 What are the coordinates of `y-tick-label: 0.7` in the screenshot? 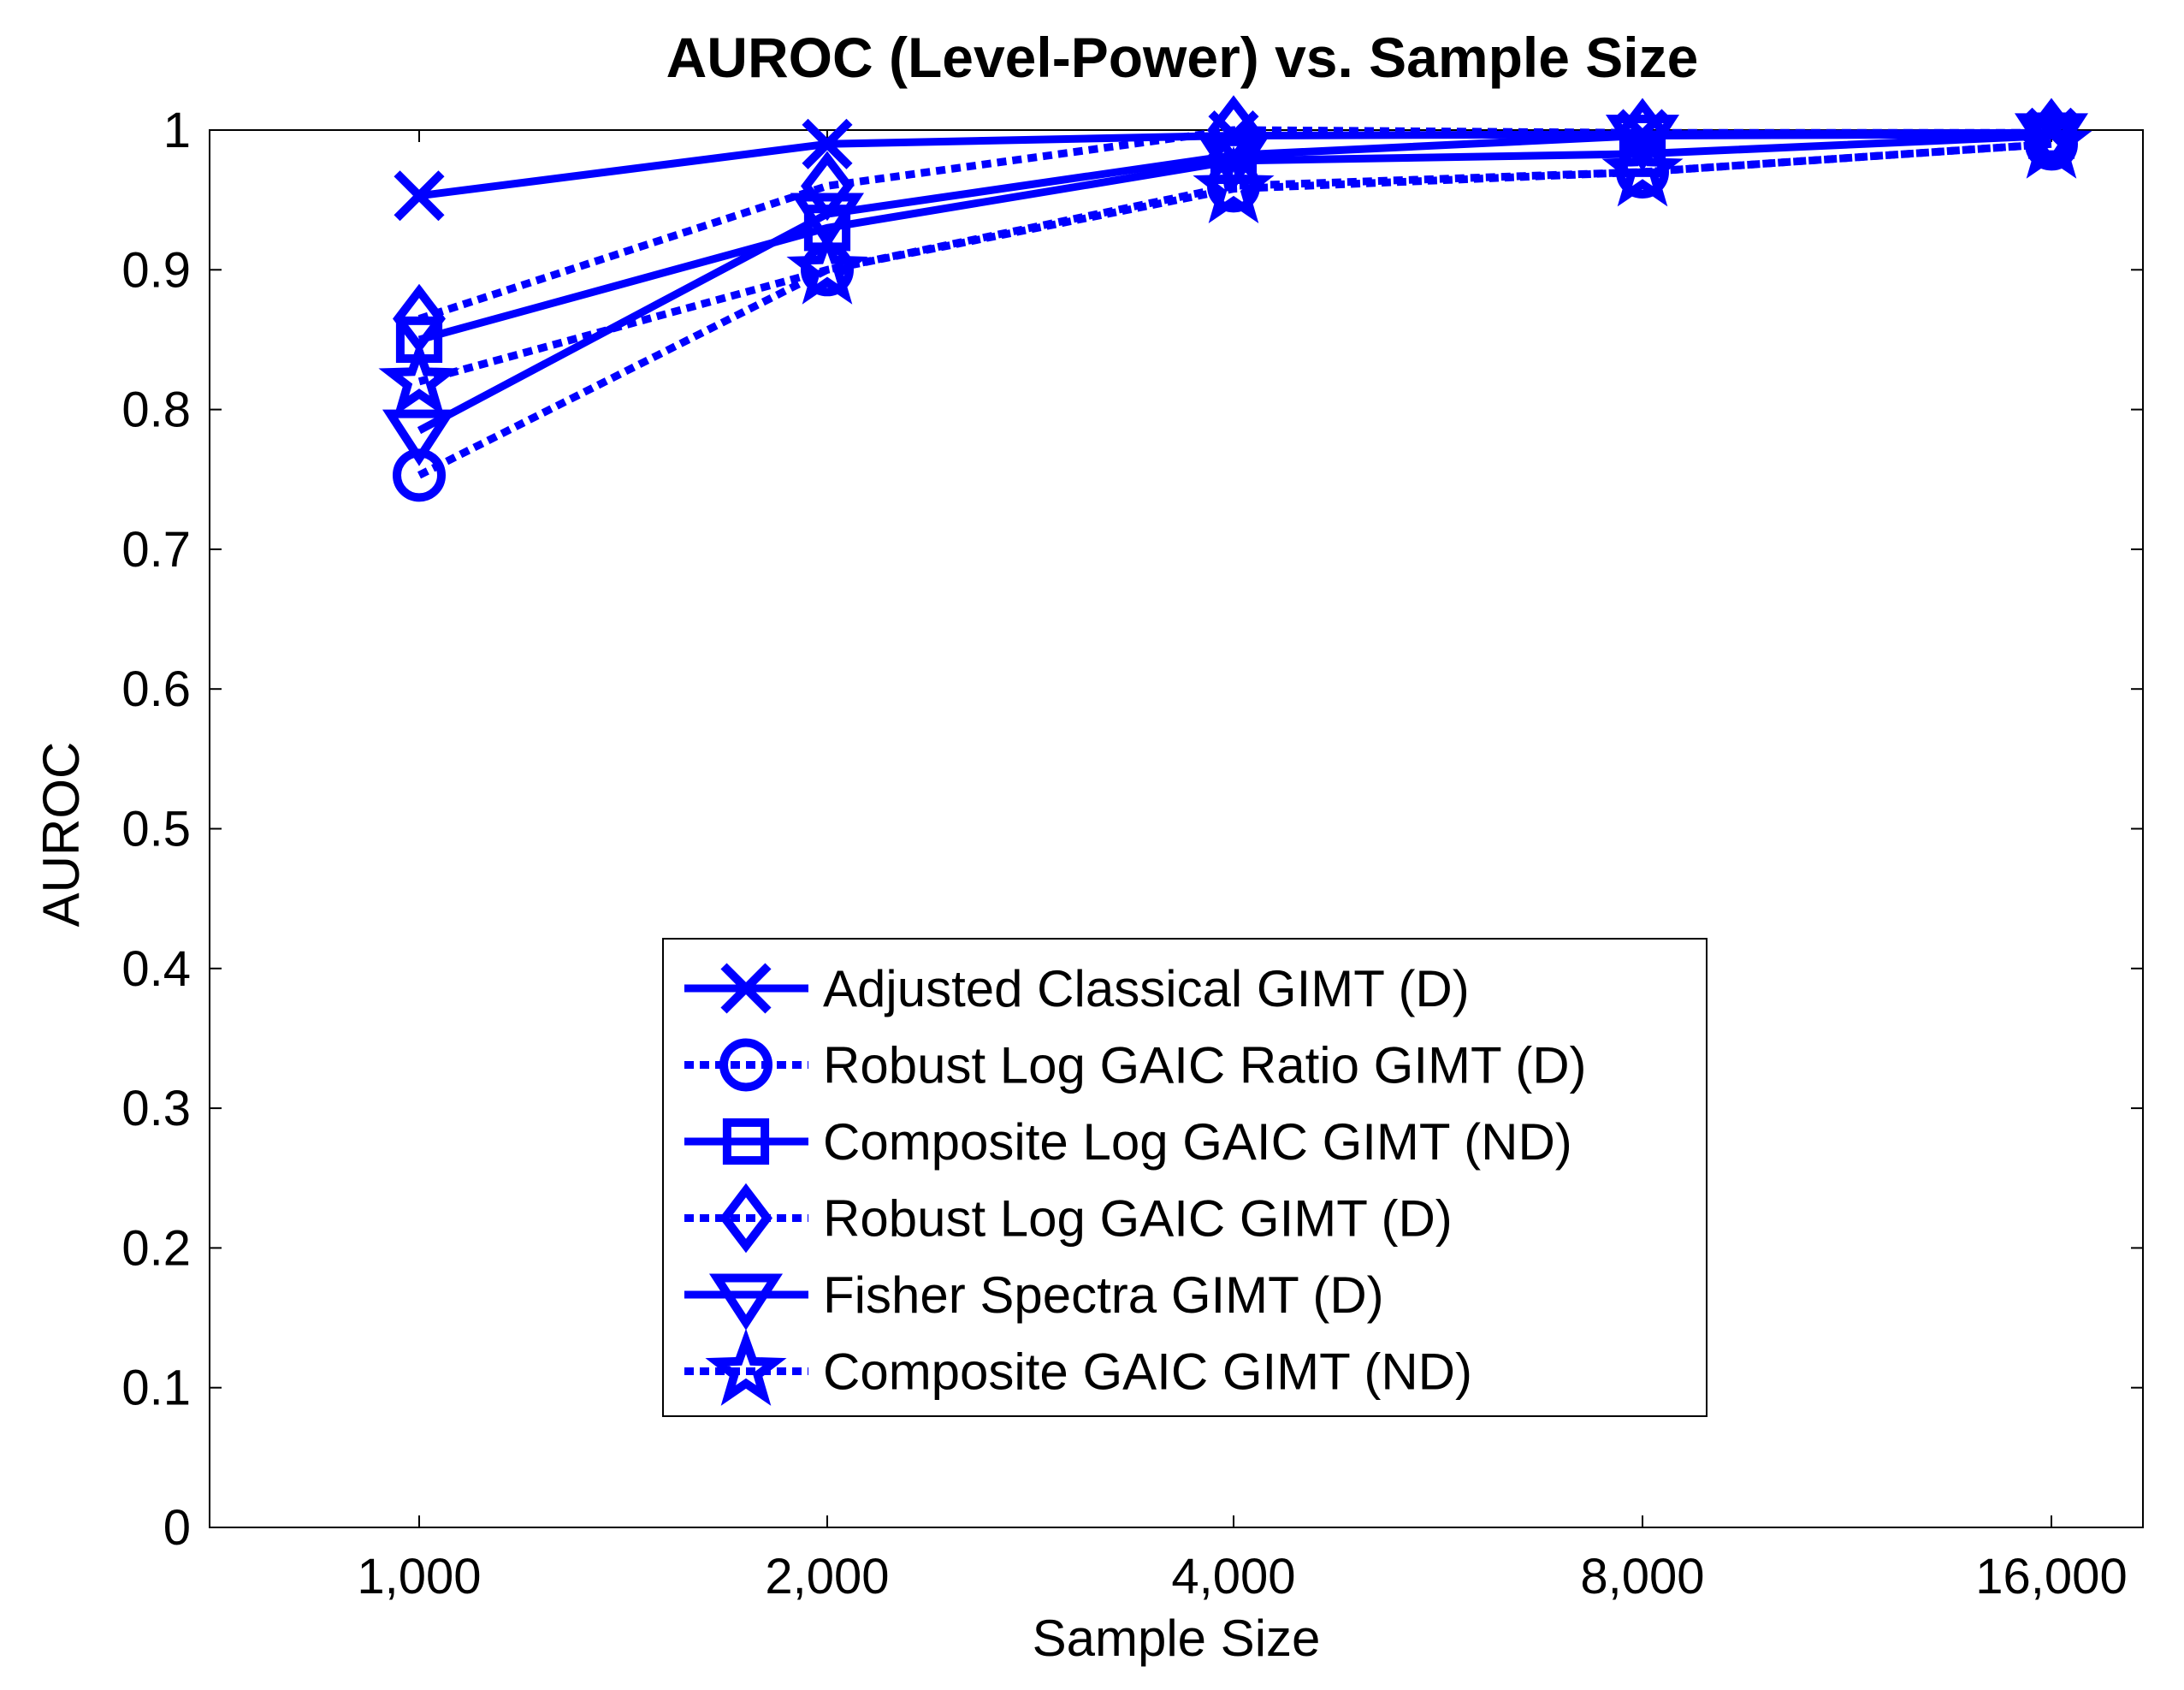 It's located at (156, 550).